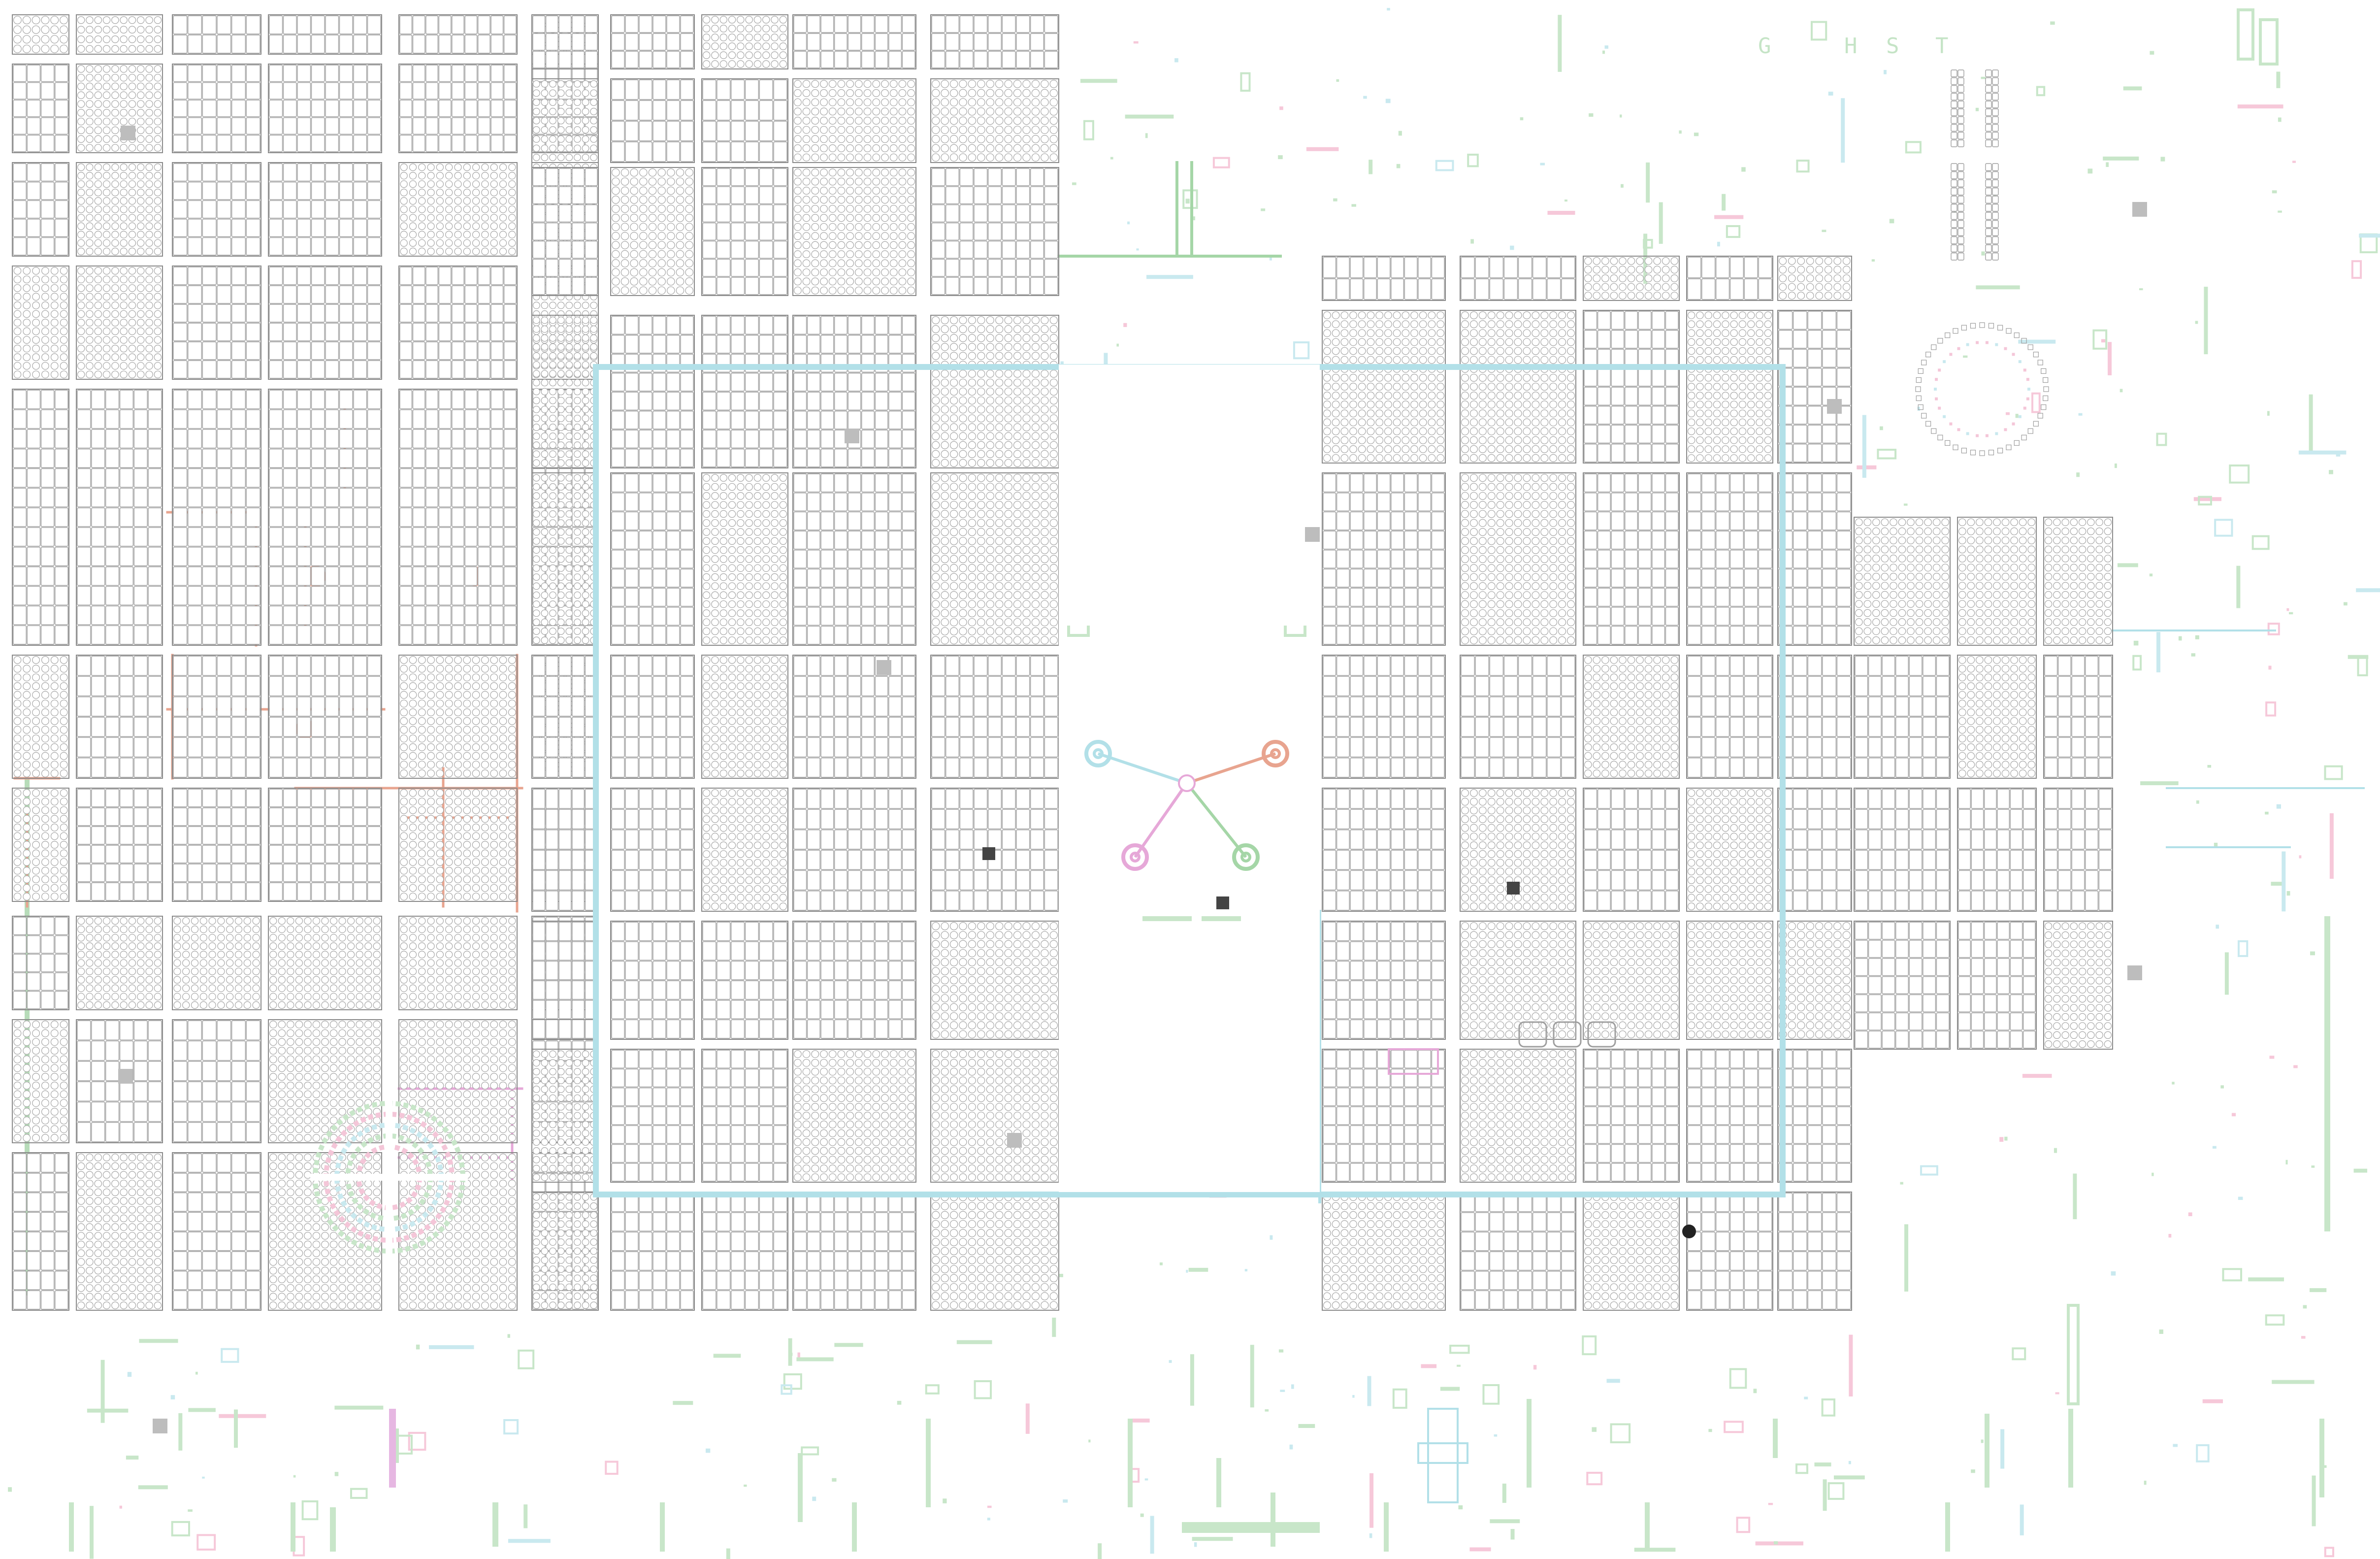 The width and height of the screenshot is (2380, 1559). Describe the element at coordinates (2273, 629) in the screenshot. I see `deco-box` at that location.